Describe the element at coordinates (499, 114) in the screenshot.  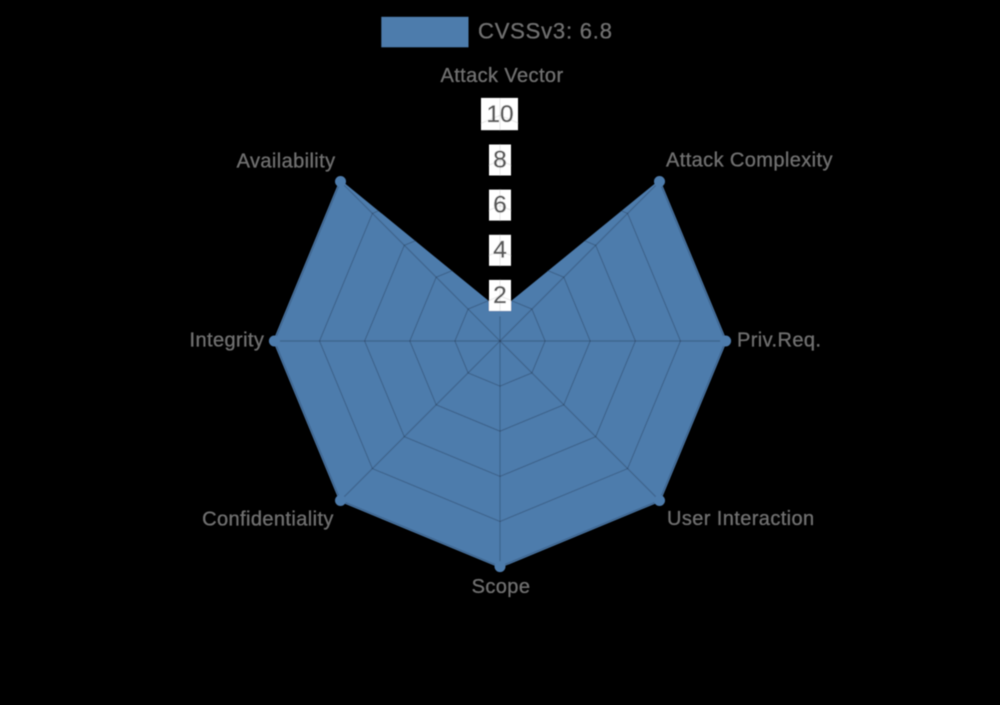
I see `svg-text: 10` at that location.